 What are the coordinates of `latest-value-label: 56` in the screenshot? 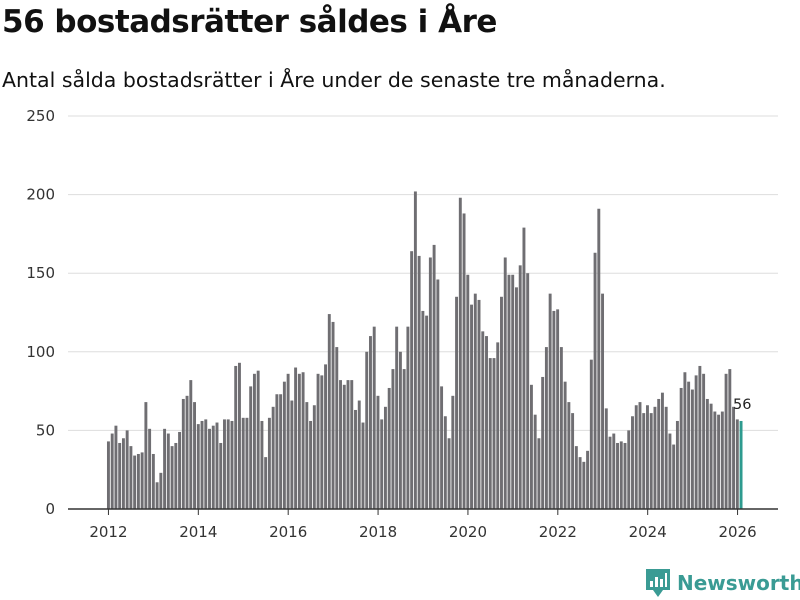 It's located at (742, 405).